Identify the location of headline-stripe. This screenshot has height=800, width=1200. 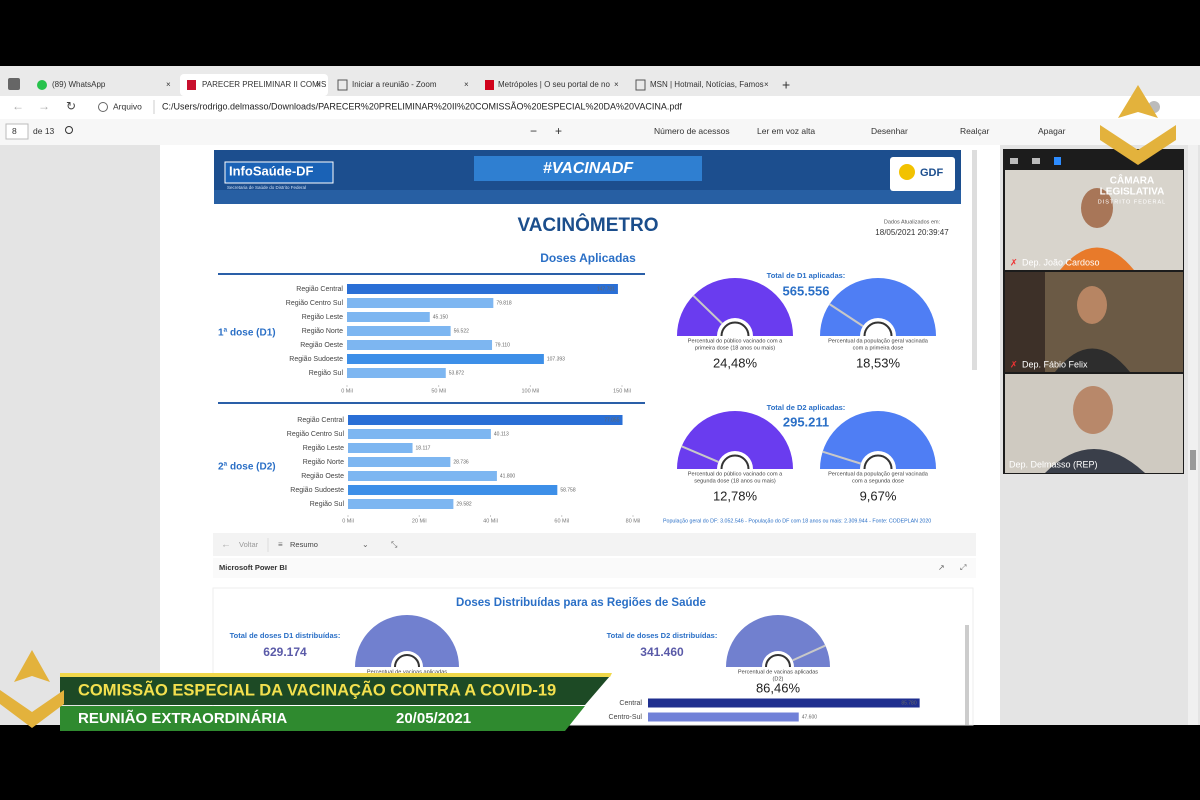
(336, 675).